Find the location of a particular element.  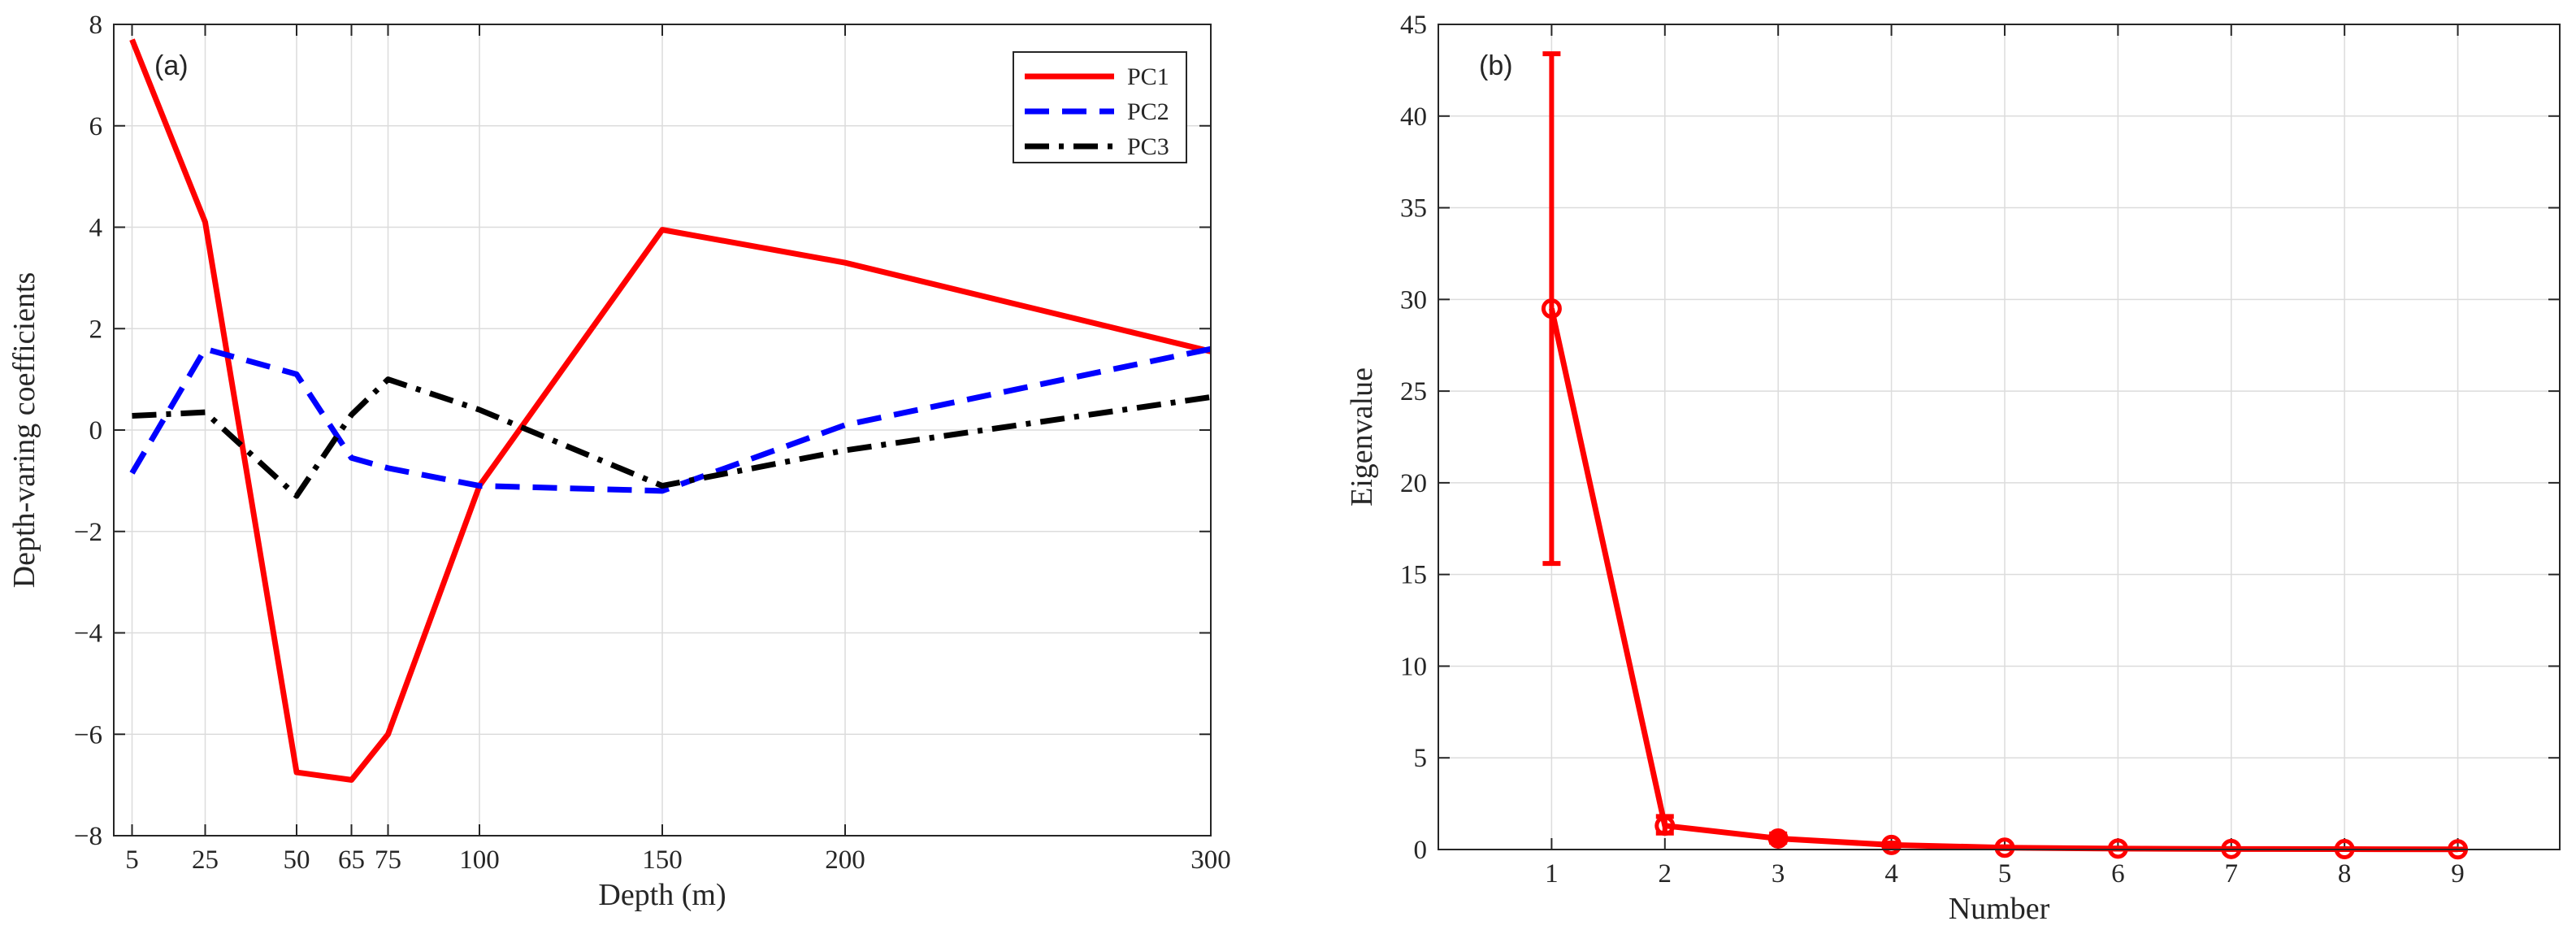

y-axis-label: Depth-varing coefficients is located at coordinates (24, 430).